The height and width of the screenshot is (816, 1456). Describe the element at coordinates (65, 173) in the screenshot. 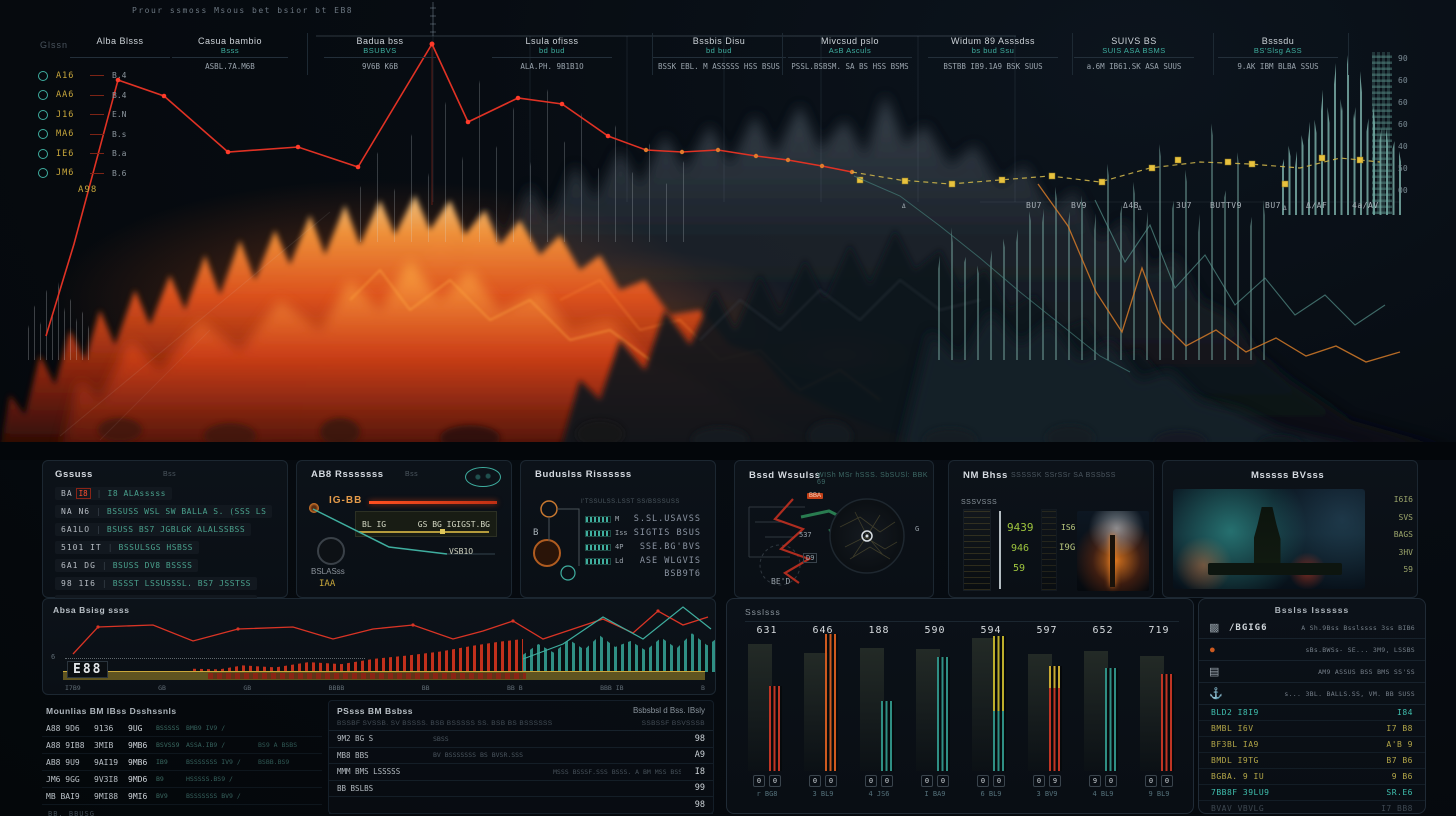

I see `legend-label: JM6` at that location.